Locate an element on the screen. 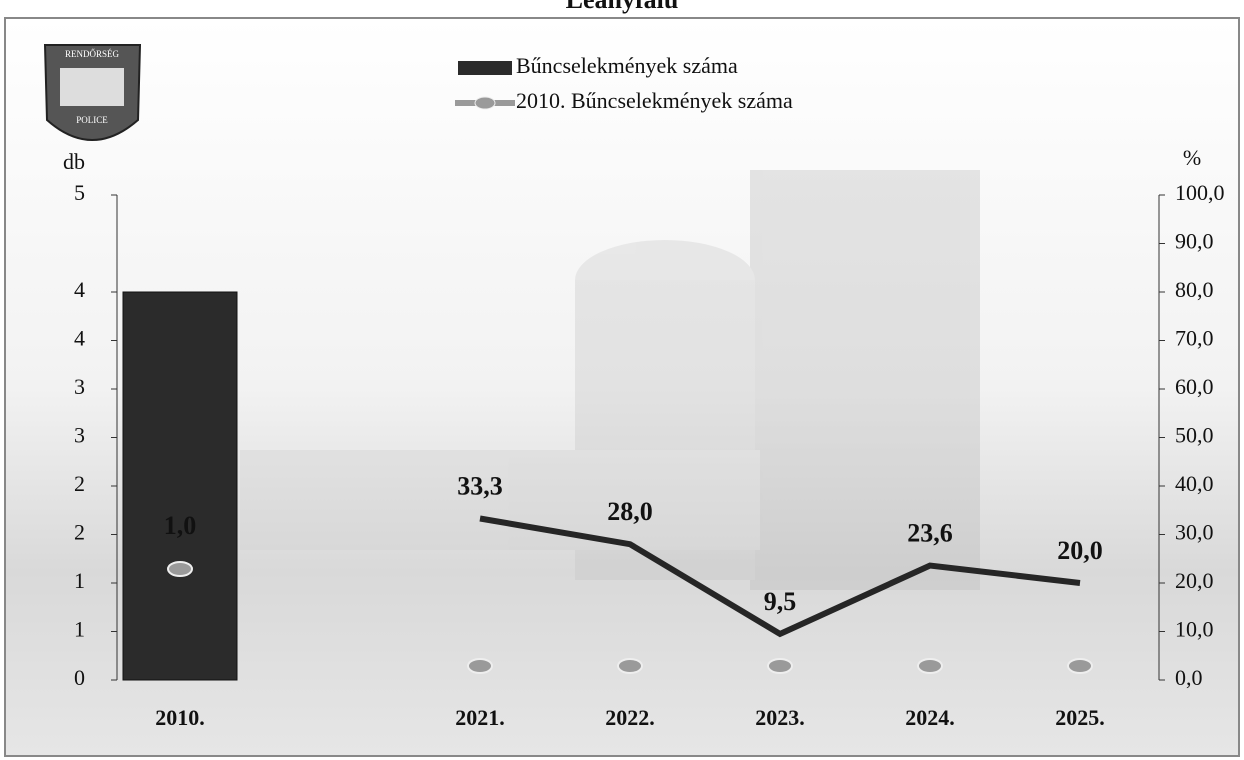 This screenshot has width=1244, height=760. line is located at coordinates (780, 576).